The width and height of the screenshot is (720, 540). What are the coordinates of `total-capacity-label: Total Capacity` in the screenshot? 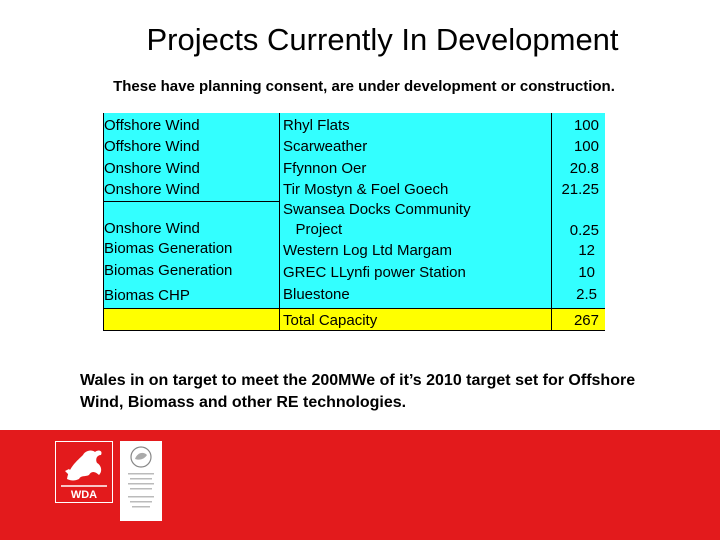 It's located at (330, 320).